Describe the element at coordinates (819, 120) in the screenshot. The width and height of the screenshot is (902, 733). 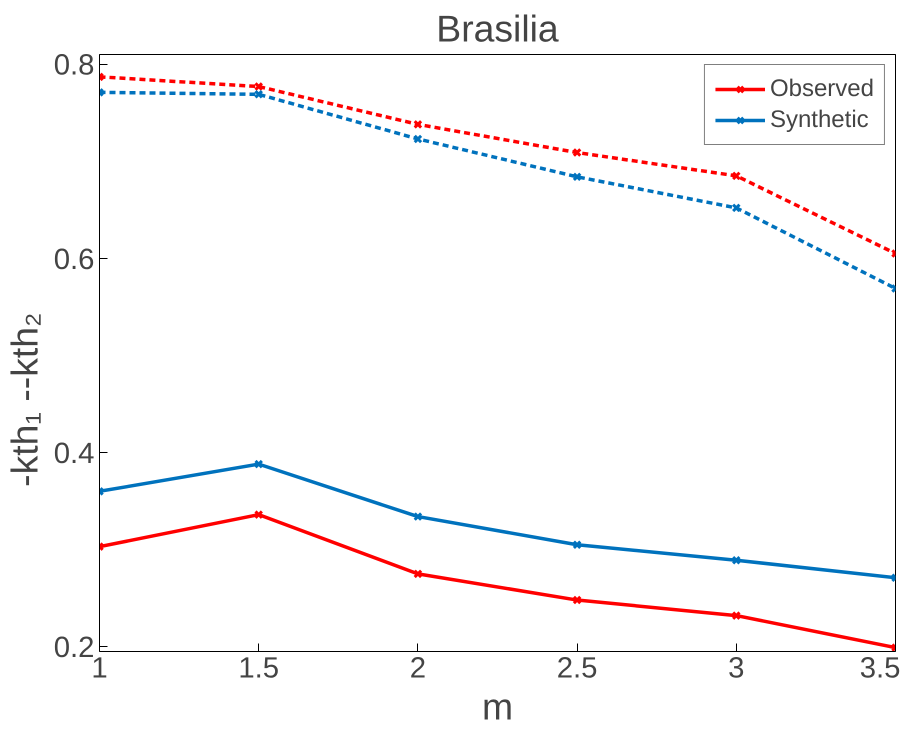
I see `legend-label: Synthetic` at that location.